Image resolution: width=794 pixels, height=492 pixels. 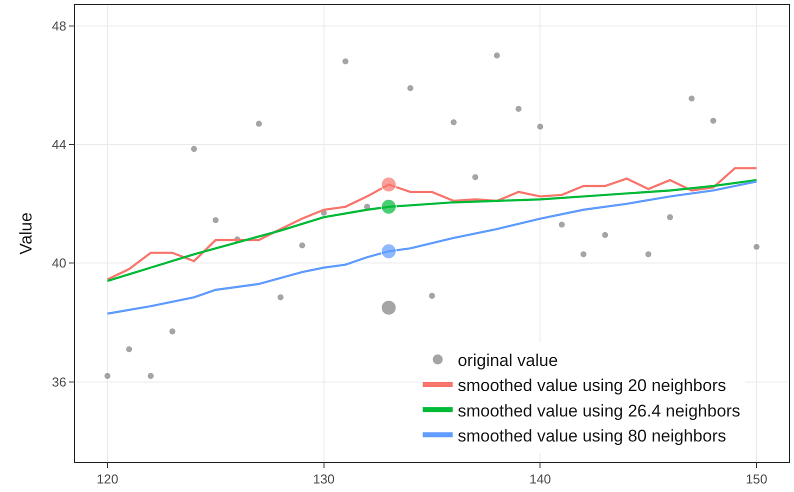 I want to click on y-tick-label: 40, so click(x=59, y=263).